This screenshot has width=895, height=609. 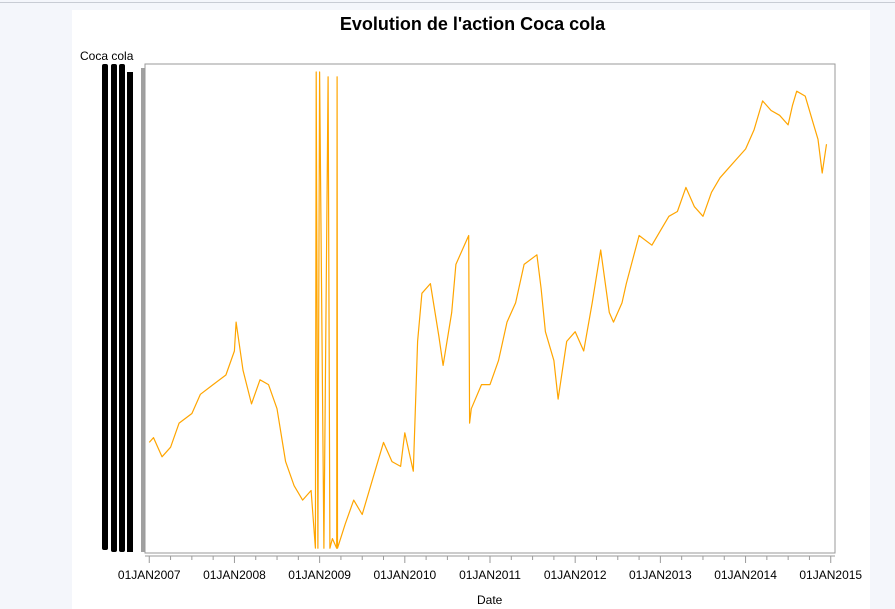 I want to click on x-axis-label: Date, so click(x=490, y=600).